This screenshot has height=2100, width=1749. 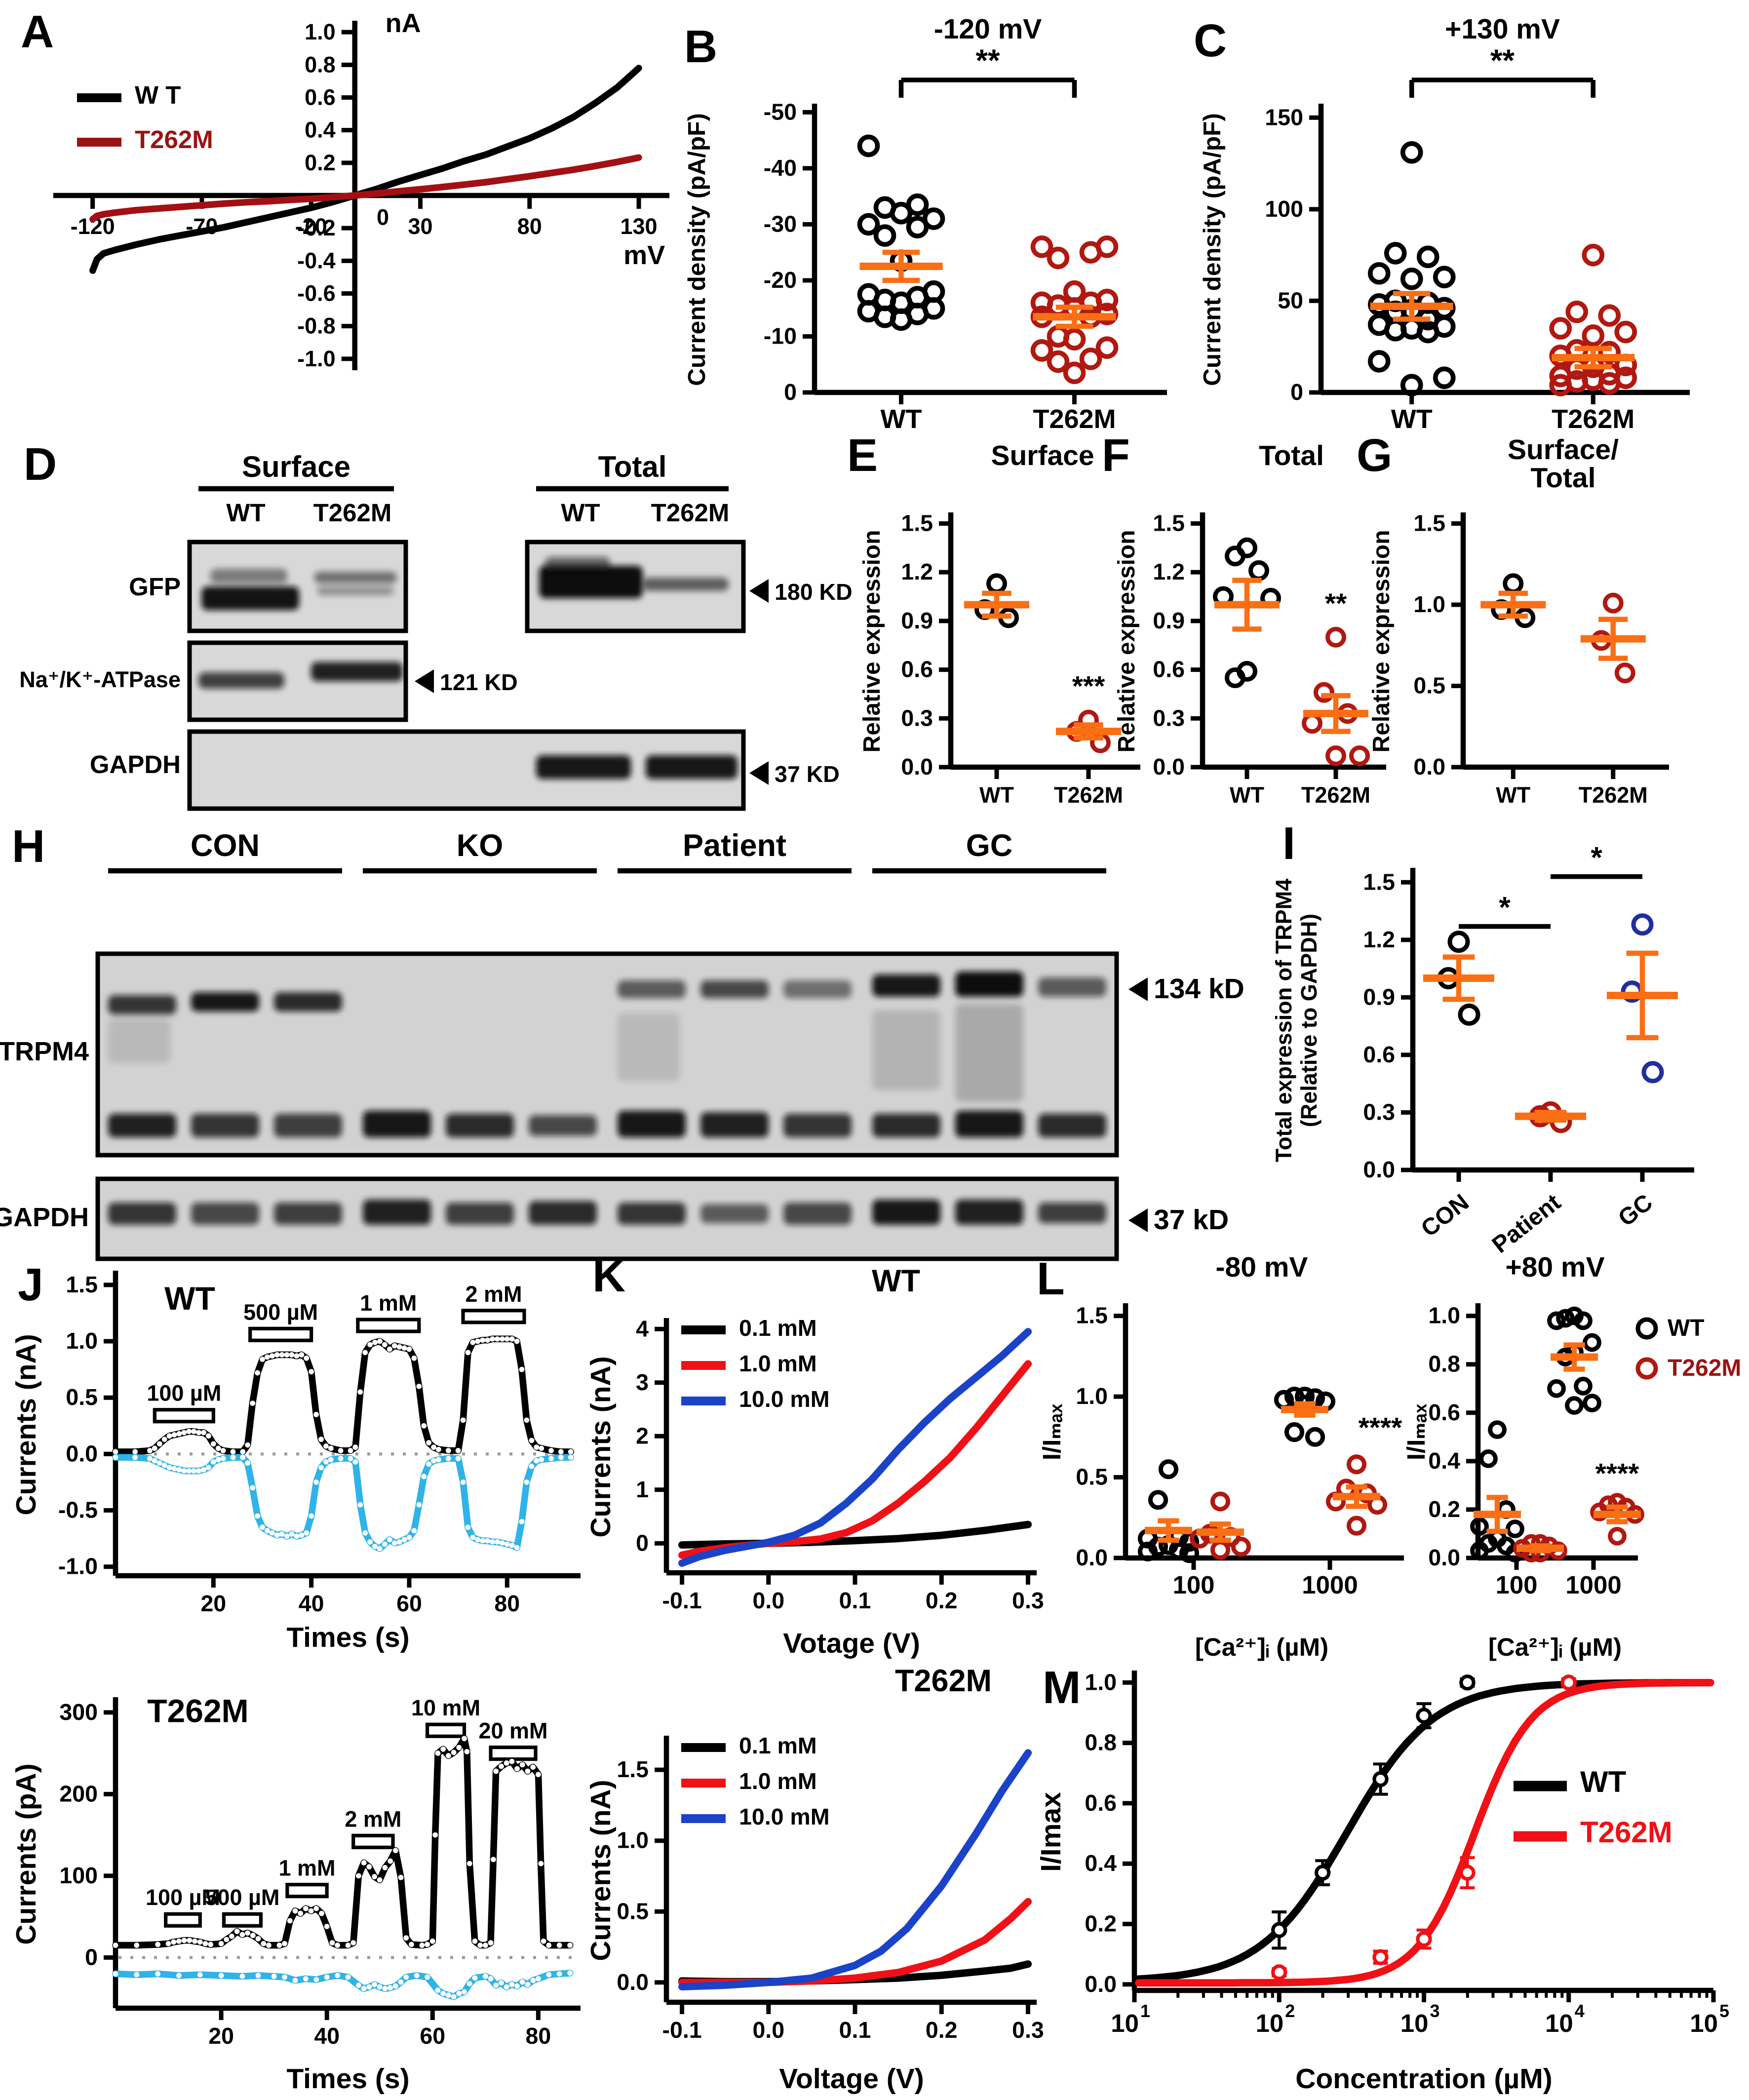 What do you see at coordinates (1559, 2023) in the screenshot?
I see `svg-text: 10` at bounding box center [1559, 2023].